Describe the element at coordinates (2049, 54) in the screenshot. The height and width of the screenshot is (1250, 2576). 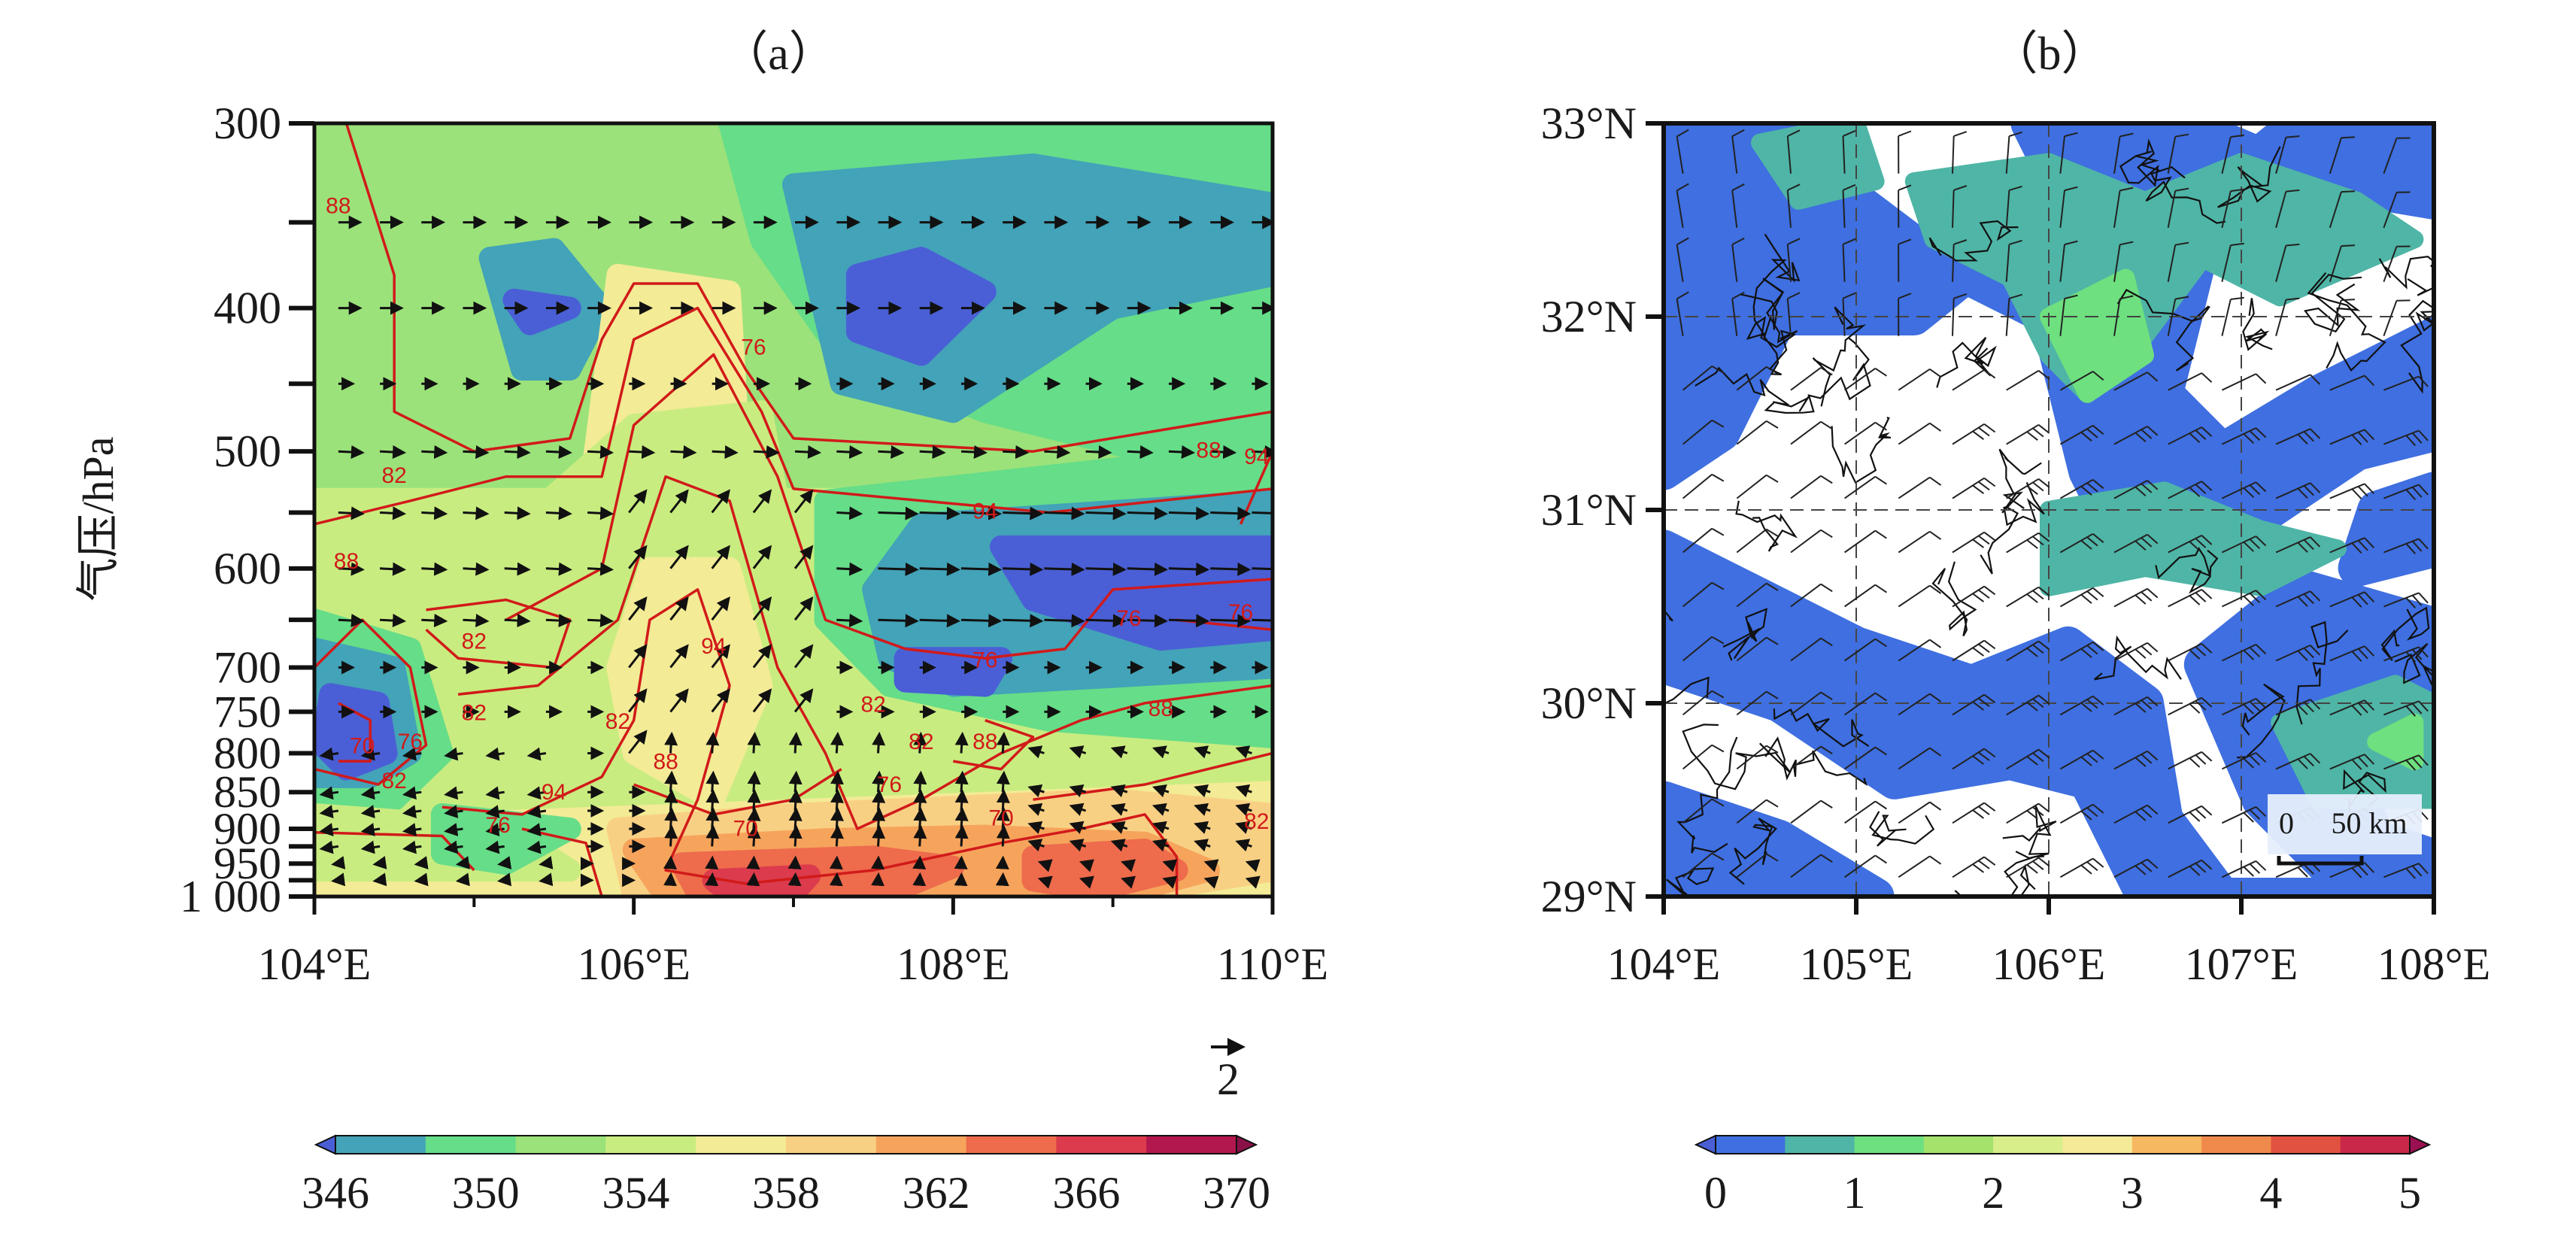
I see `panel-b-title: （b）` at that location.